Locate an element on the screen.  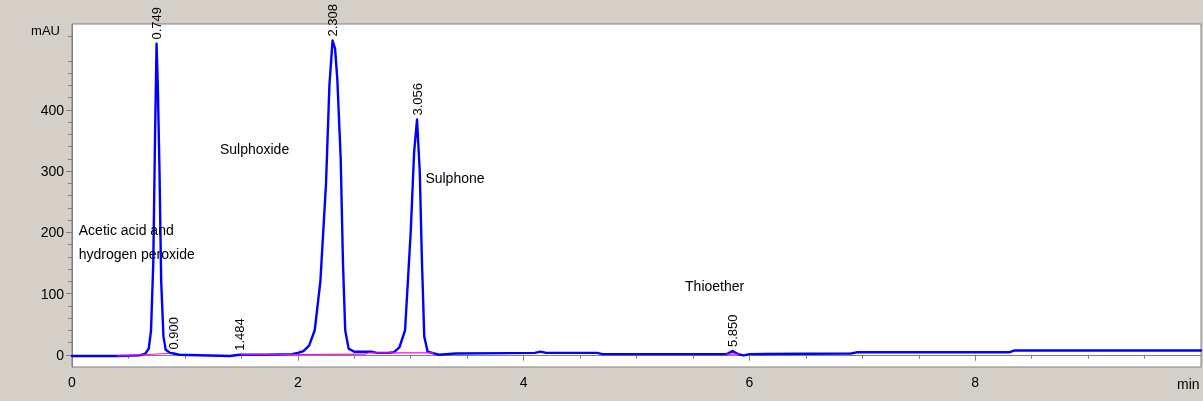
y-axis-title: mAU is located at coordinates (45, 30).